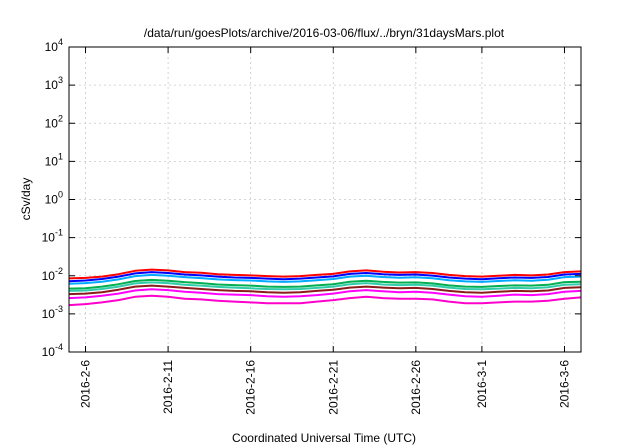 This screenshot has height=448, width=640. Describe the element at coordinates (564, 384) in the screenshot. I see `x-tick-label: 2016-3-6` at that location.